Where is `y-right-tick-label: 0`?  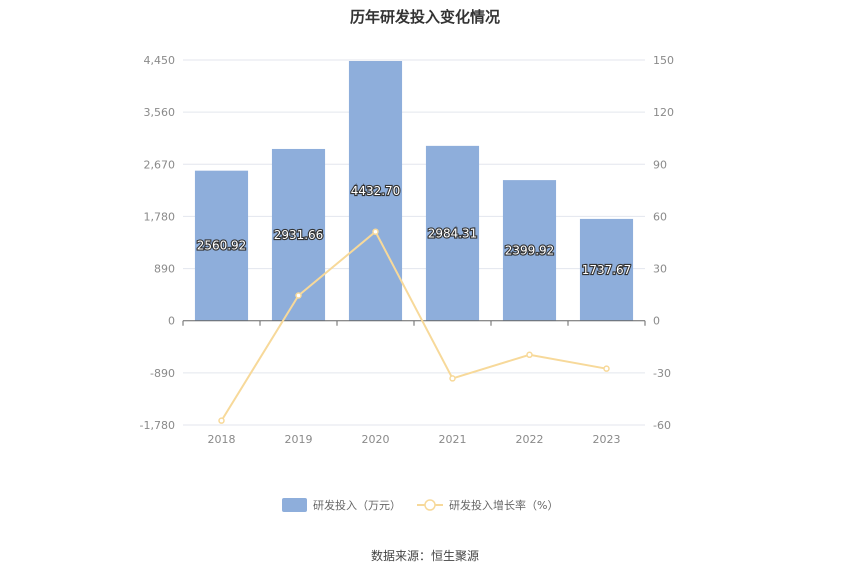
y-right-tick-label: 0 is located at coordinates (656, 321).